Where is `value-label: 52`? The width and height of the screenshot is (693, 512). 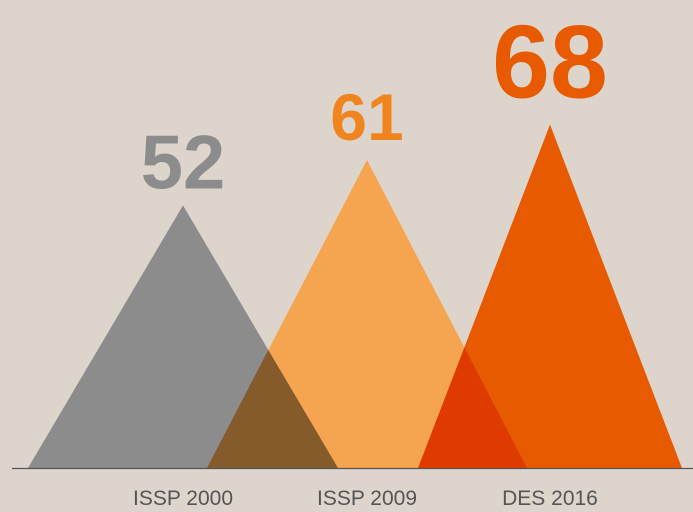 value-label: 52 is located at coordinates (183, 162).